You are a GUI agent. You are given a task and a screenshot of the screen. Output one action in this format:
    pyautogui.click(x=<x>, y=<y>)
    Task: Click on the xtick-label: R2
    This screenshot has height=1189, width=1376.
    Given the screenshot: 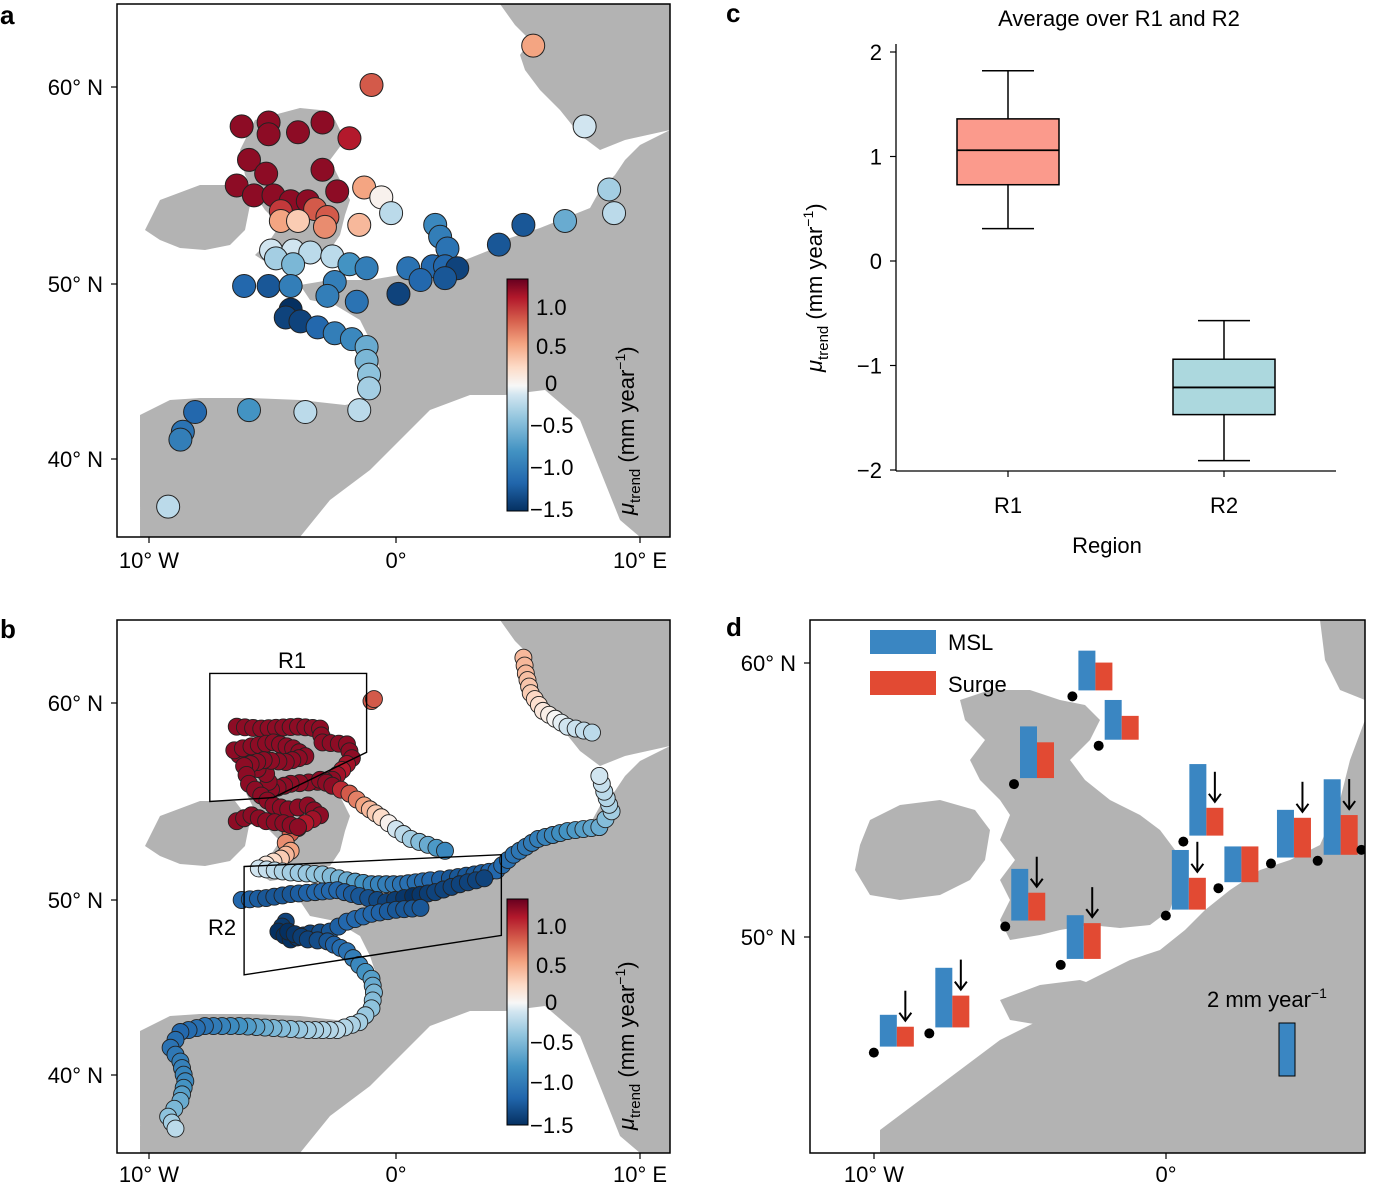 What is the action you would take?
    pyautogui.click(x=1224, y=505)
    